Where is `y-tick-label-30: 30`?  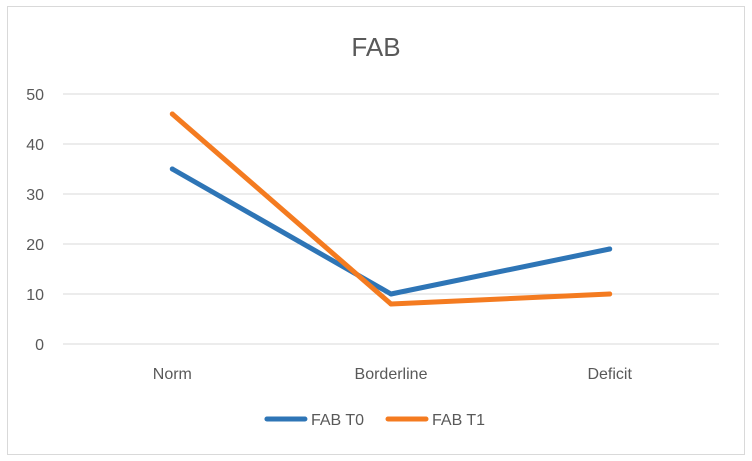 y-tick-label-30: 30 is located at coordinates (35, 195).